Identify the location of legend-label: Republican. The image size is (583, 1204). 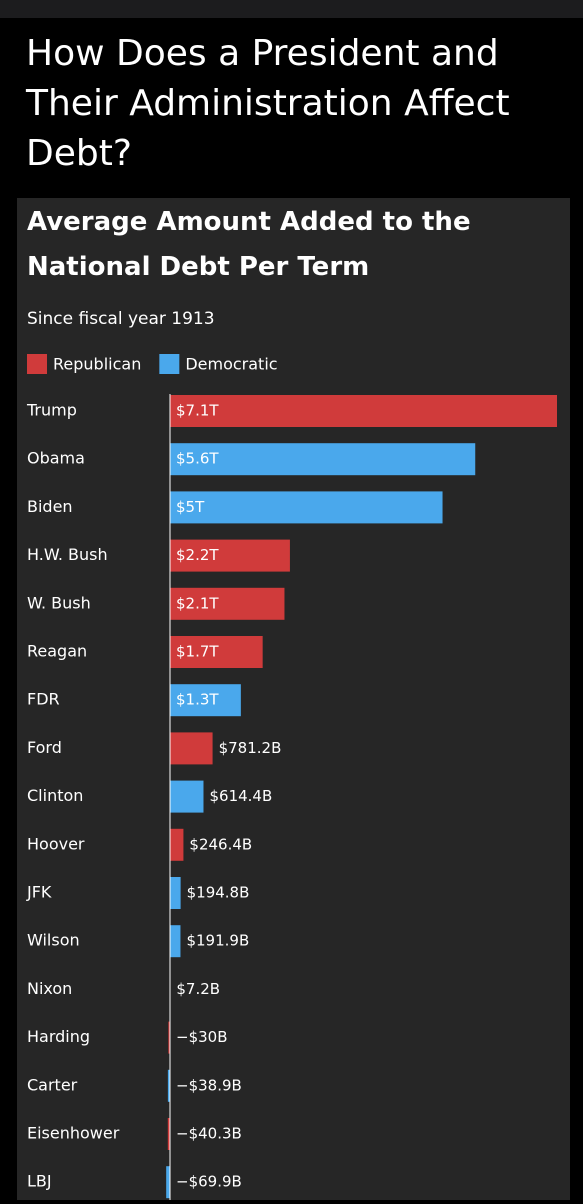
(97, 364).